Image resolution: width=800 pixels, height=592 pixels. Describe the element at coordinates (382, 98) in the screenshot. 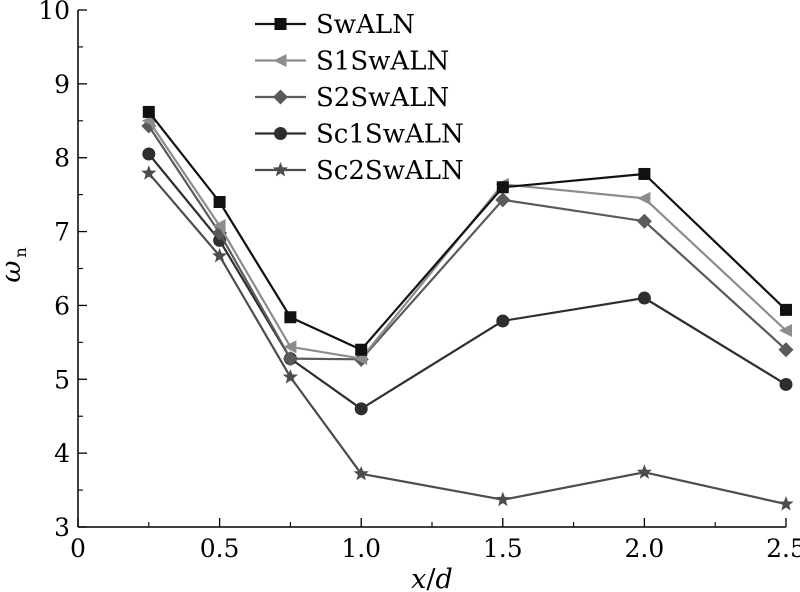

I see `legend-label: S2SwALN` at that location.